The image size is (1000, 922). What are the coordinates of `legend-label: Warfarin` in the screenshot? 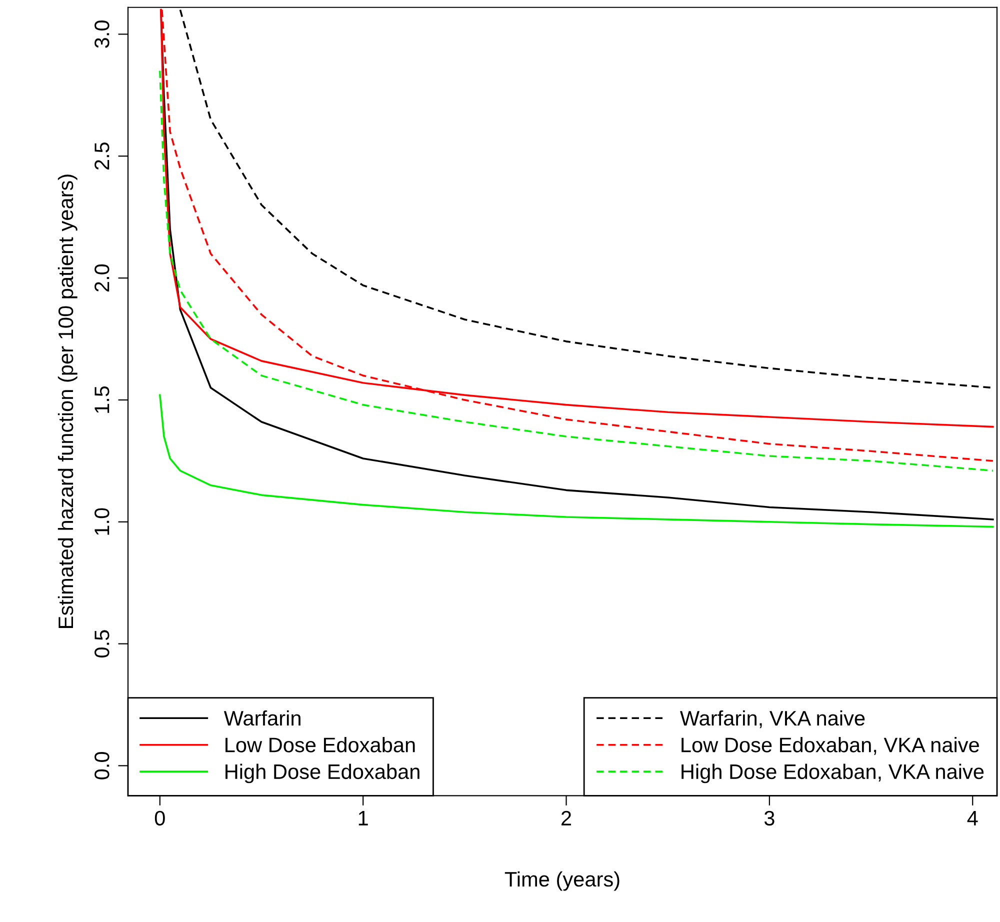 It's located at (262, 718).